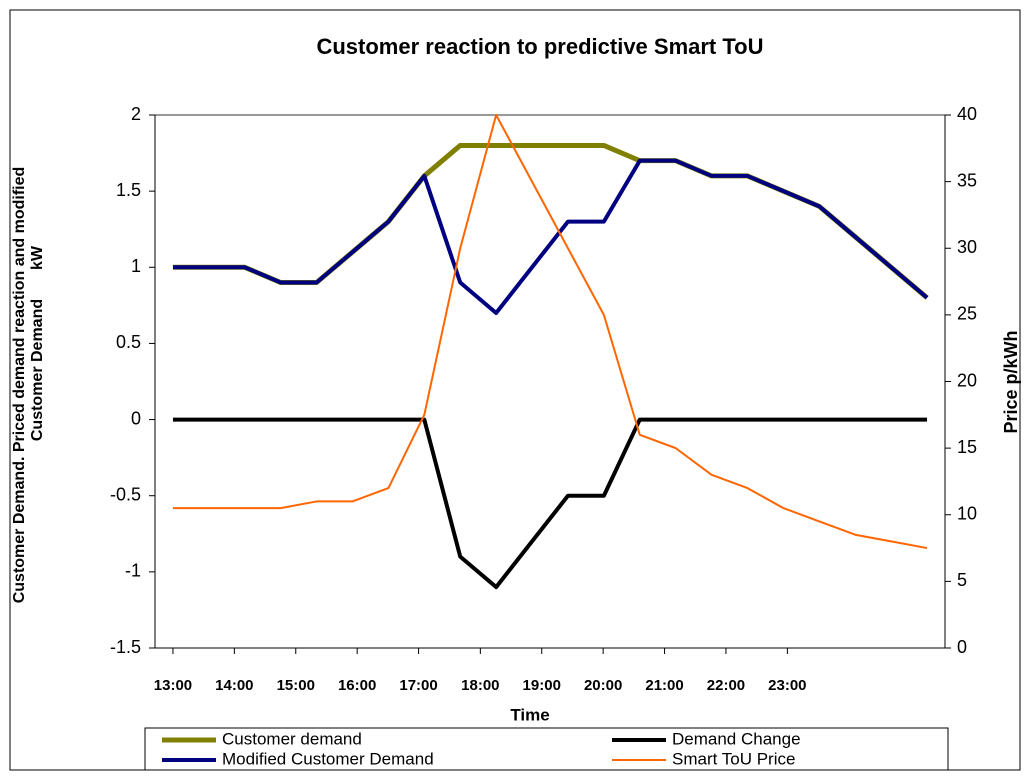 Image resolution: width=1030 pixels, height=783 pixels. Describe the element at coordinates (418, 685) in the screenshot. I see `x-tick-label: 17:00` at that location.